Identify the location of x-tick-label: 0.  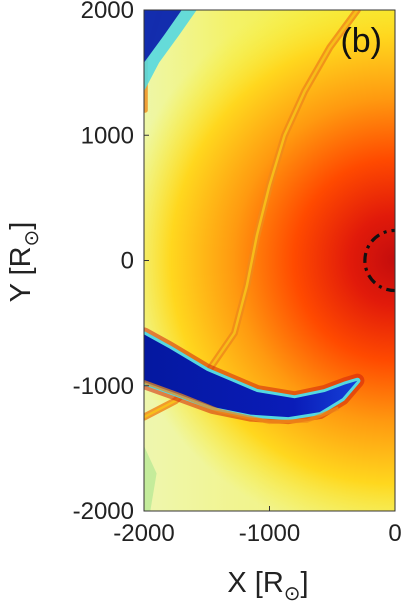
(394, 533).